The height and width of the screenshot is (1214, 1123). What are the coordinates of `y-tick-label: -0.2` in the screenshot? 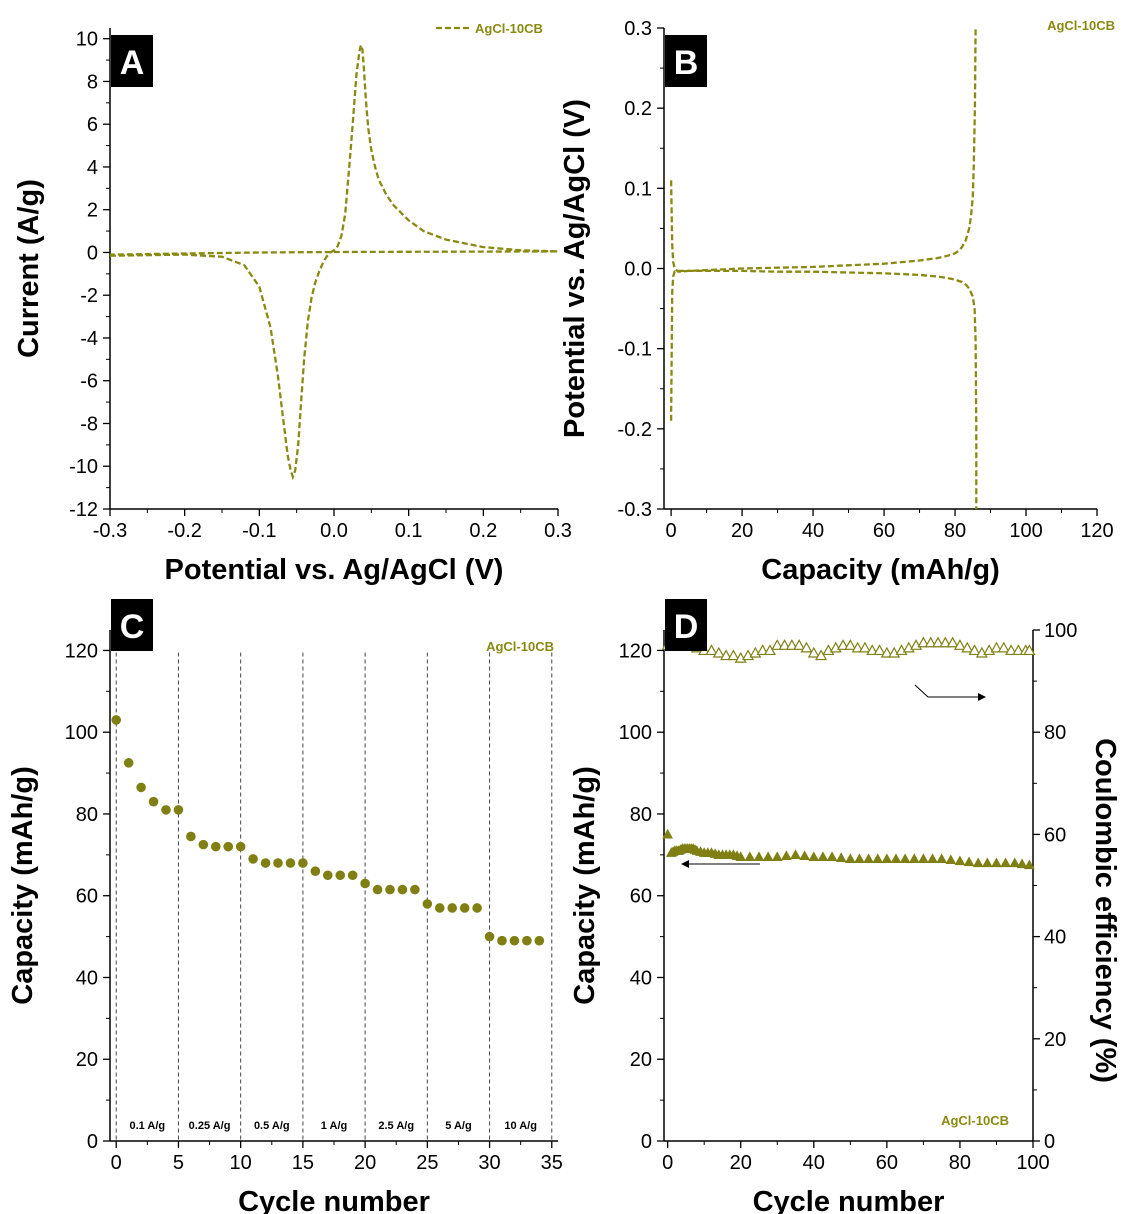 It's located at (635, 430).